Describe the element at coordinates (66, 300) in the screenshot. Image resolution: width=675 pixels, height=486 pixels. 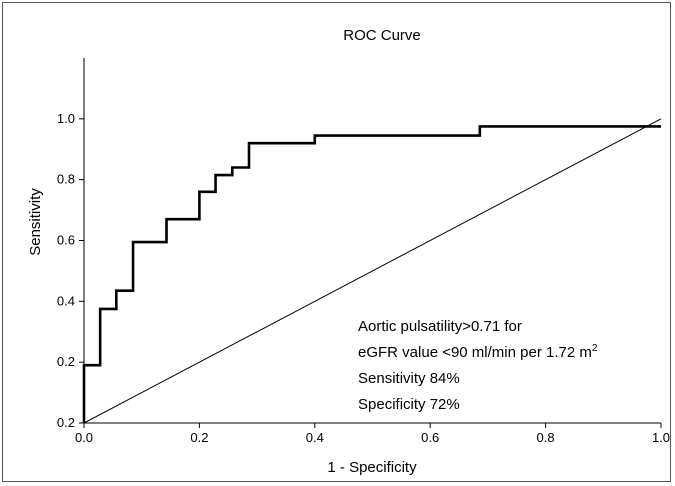
I see `y-tick-label: 0.4` at that location.